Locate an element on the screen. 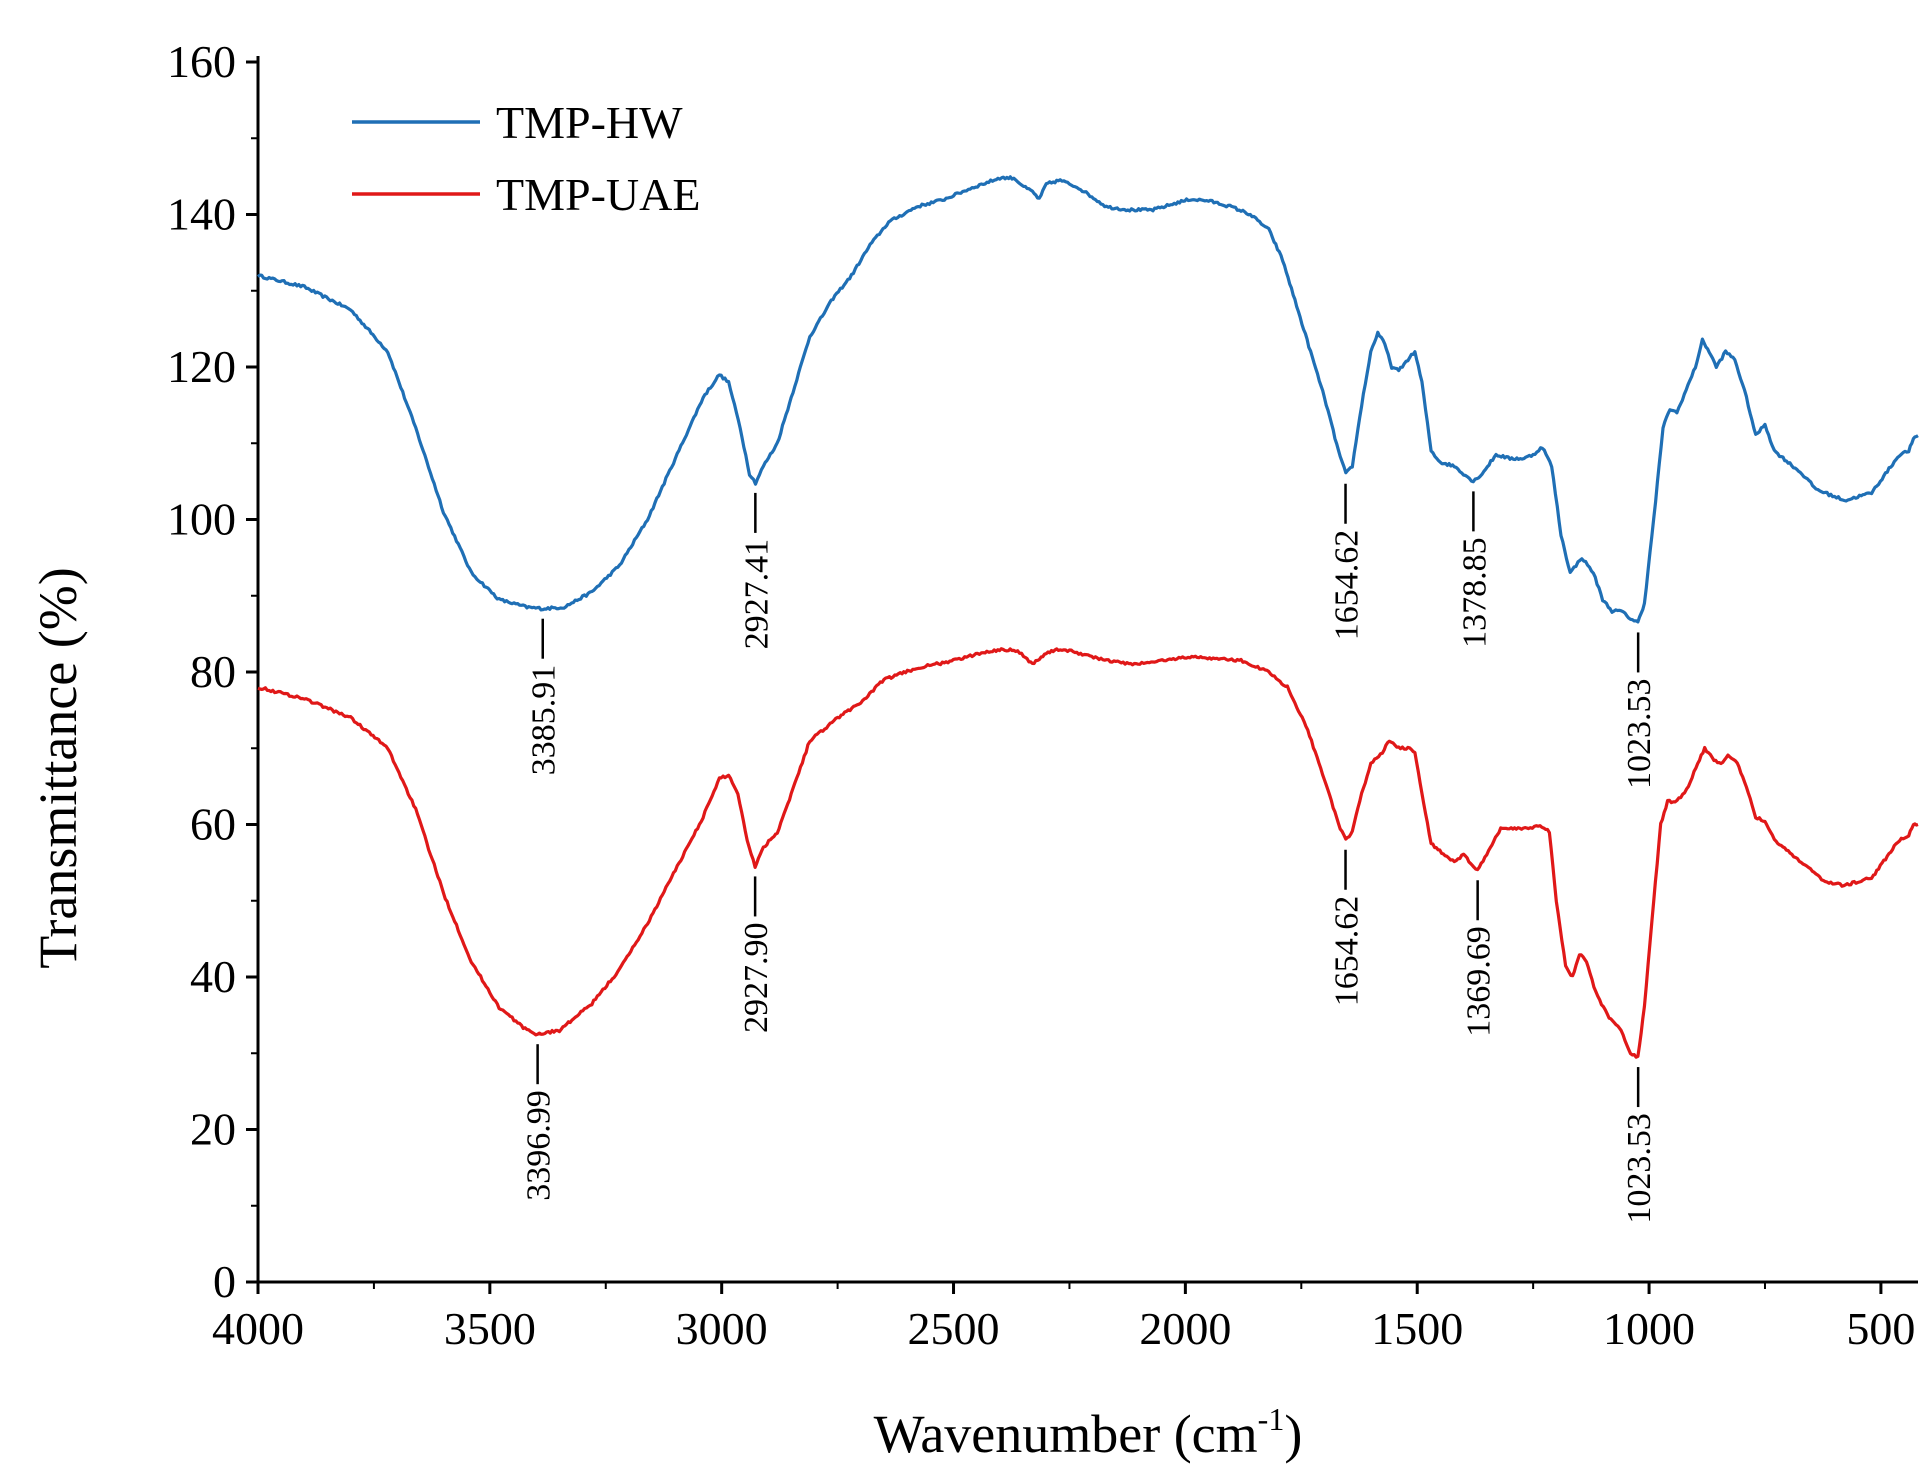  y-tick-label: 80 is located at coordinates (213, 671).